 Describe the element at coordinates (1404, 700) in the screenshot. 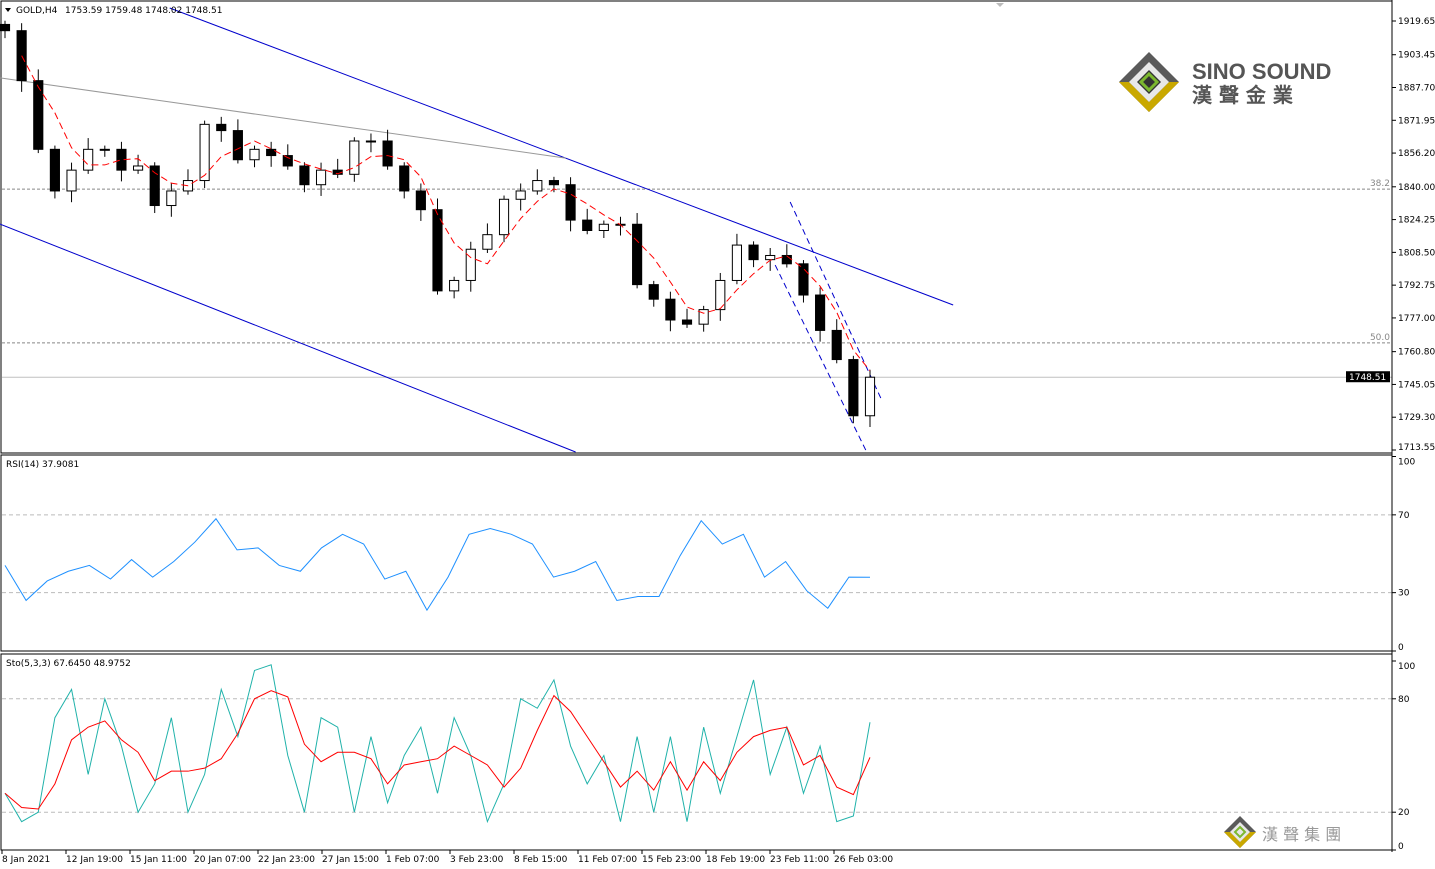

I see `oscillator-tick-label: 80` at that location.